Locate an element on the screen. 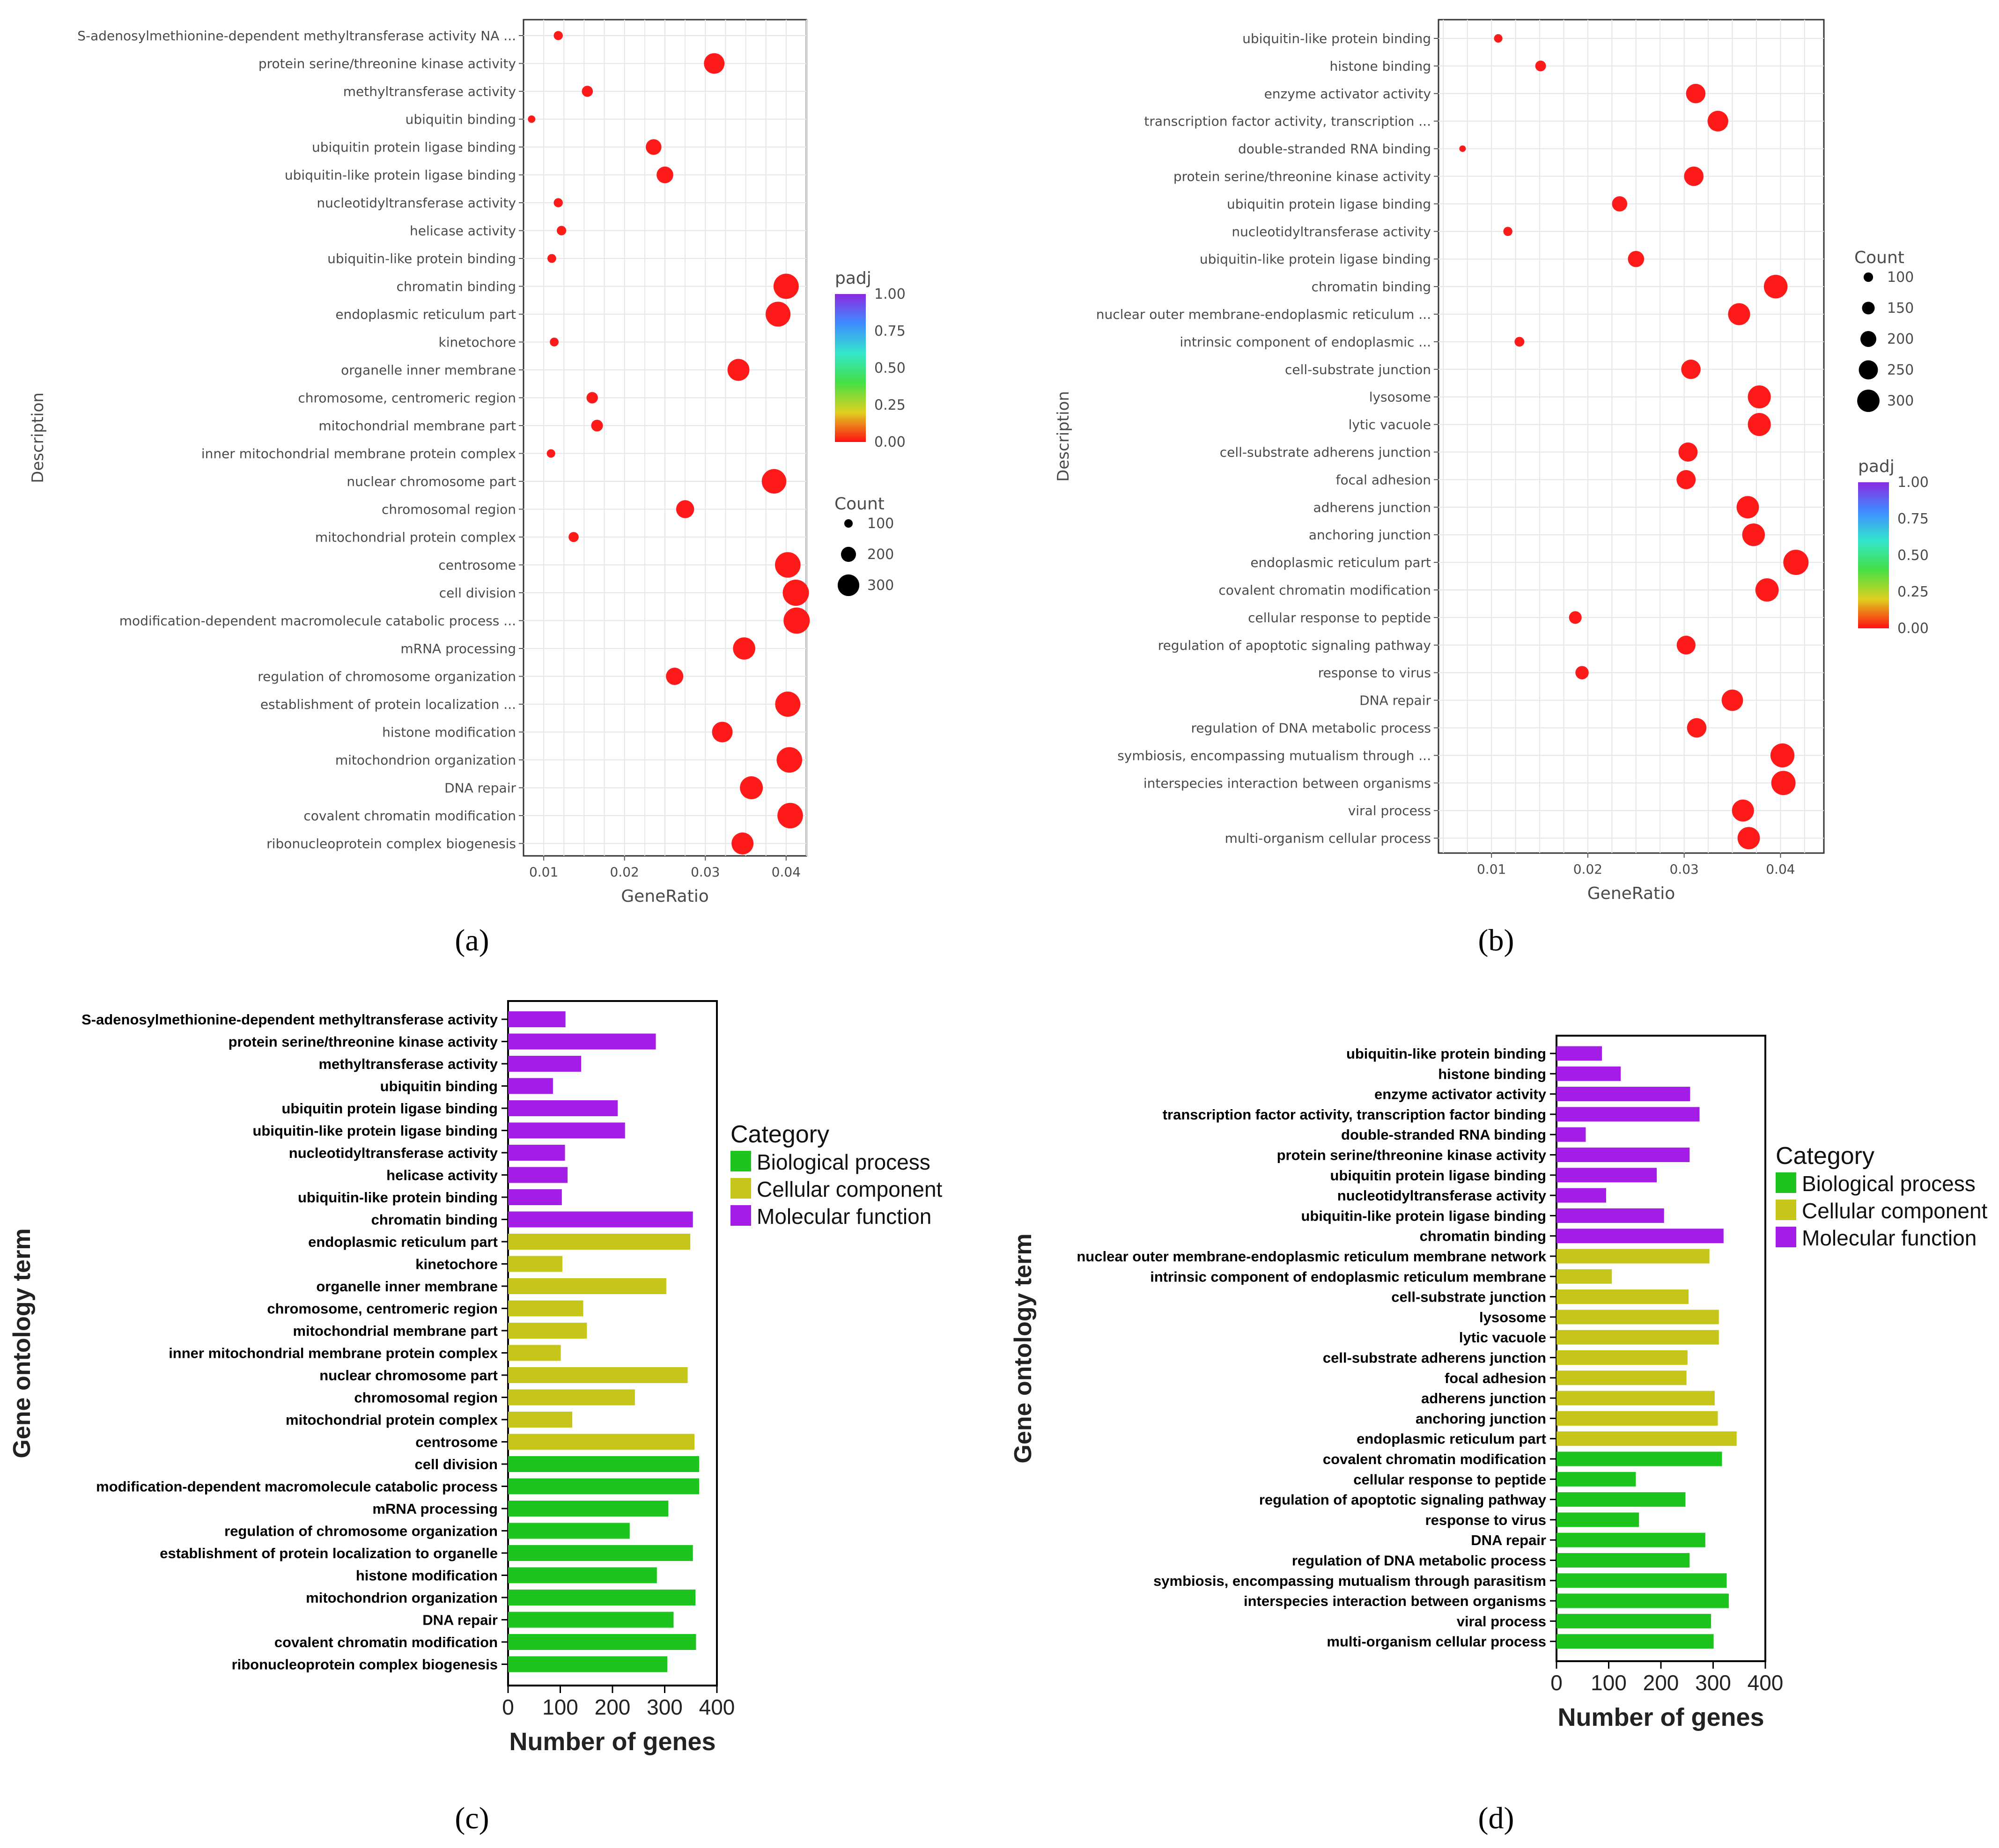  category-label: lytic vacuole is located at coordinates (1503, 1337).